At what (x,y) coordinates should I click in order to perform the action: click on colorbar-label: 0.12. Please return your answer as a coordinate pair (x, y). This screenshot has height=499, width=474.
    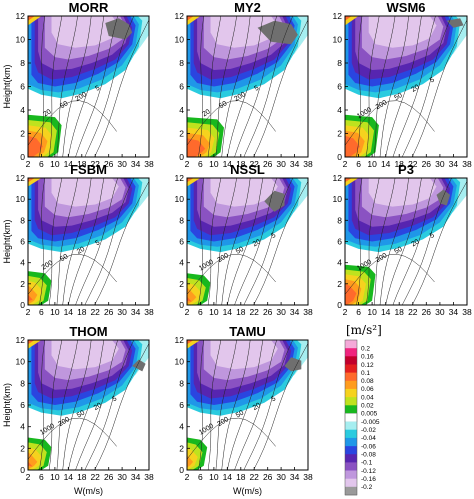
    Looking at the image, I should click on (367, 365).